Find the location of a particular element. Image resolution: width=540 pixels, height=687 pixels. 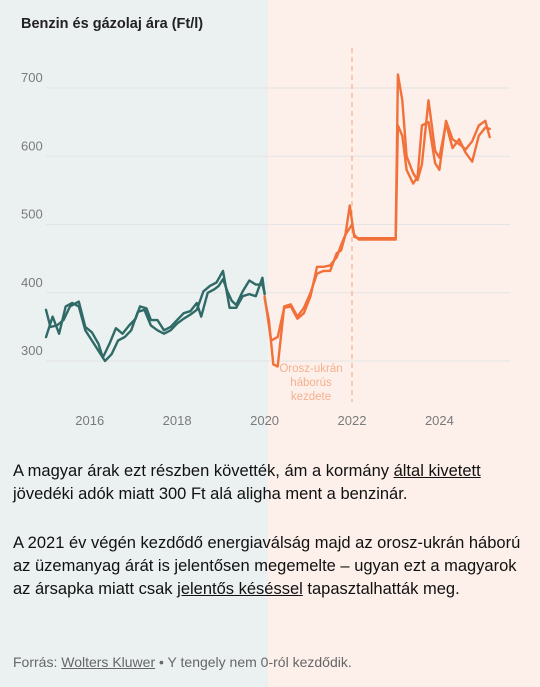

x-tick-label-2020: 2020 is located at coordinates (264, 420).